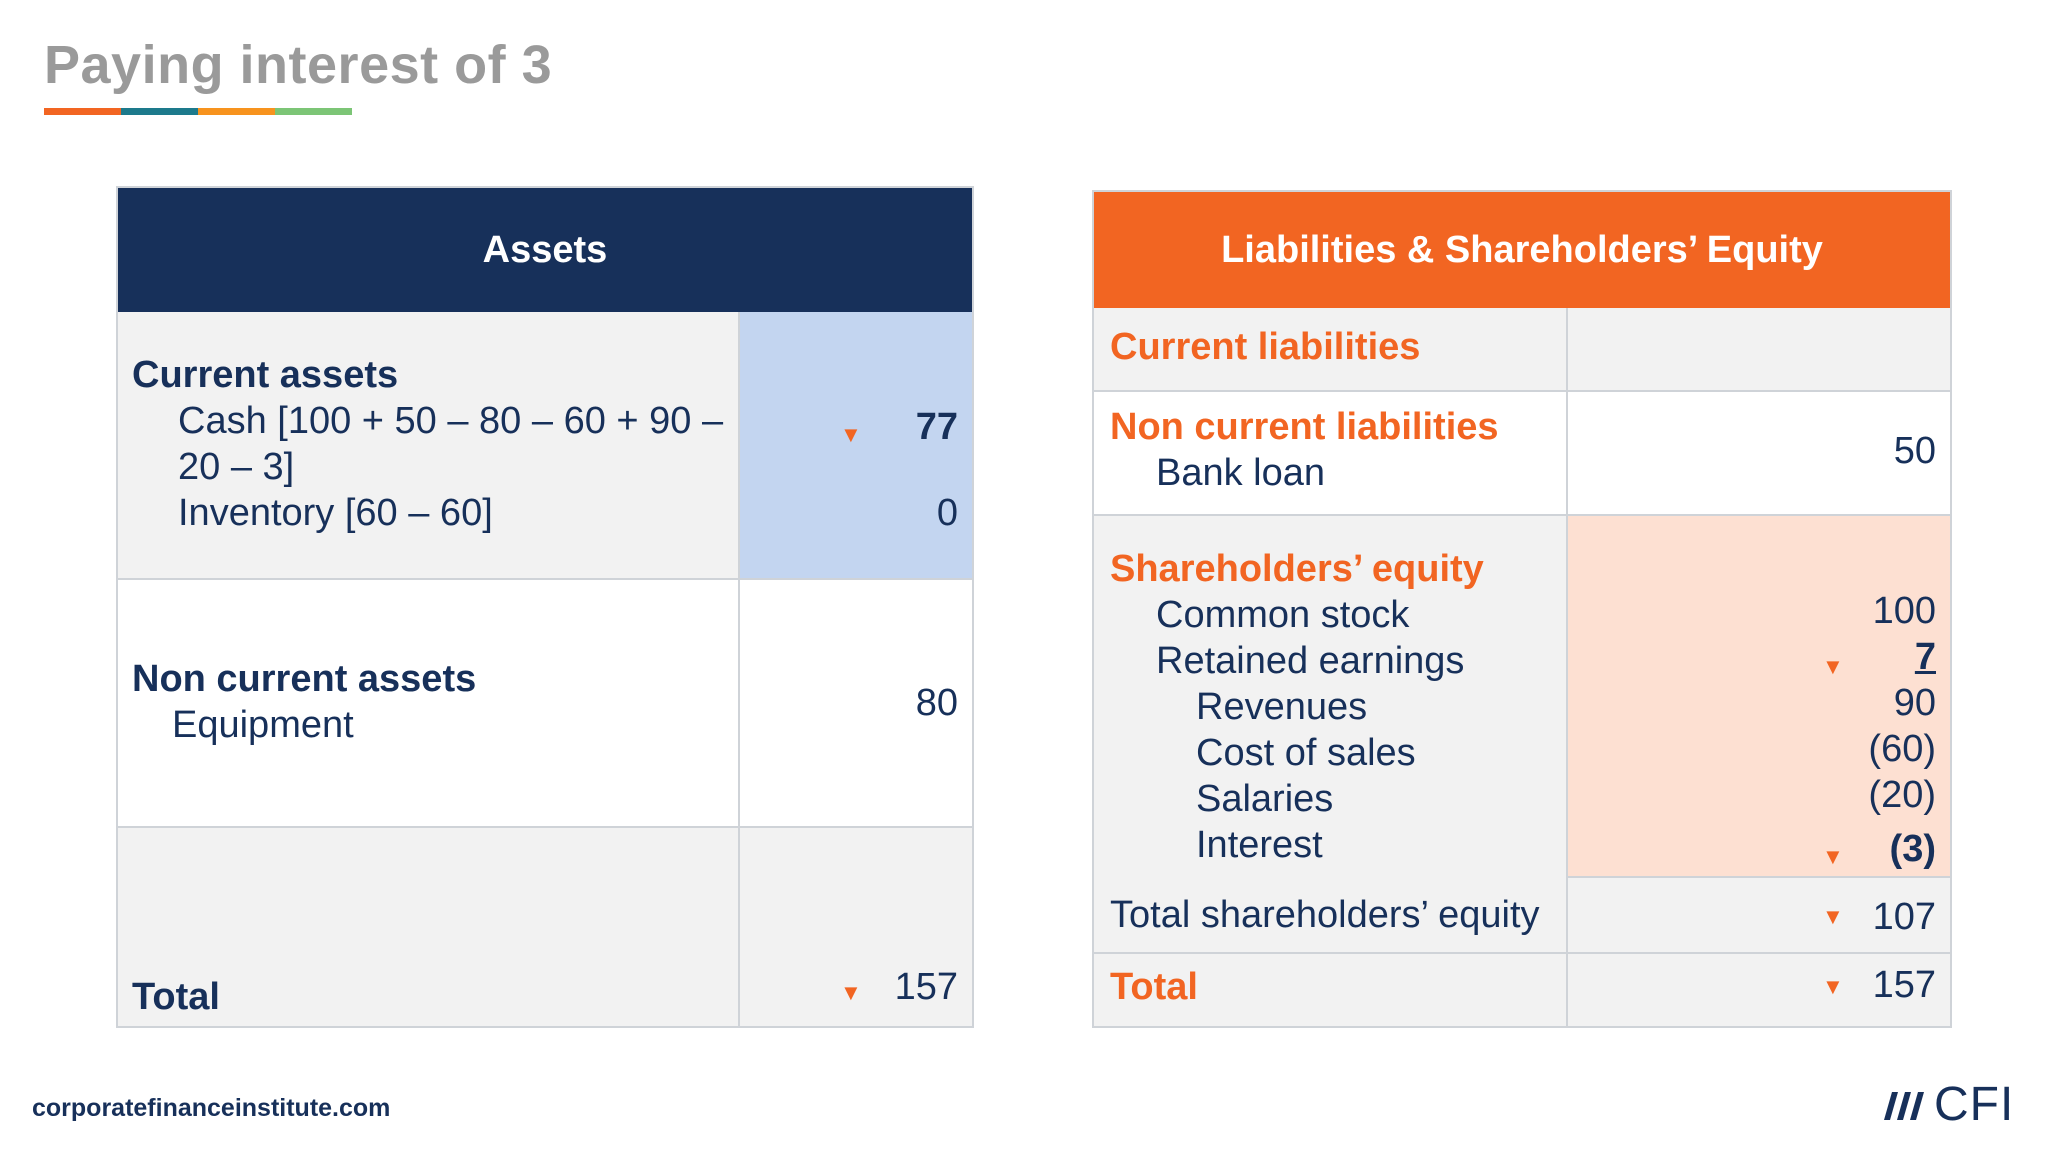  Describe the element at coordinates (304, 679) in the screenshot. I see `non-current-assets-heading: Non current assets` at that location.